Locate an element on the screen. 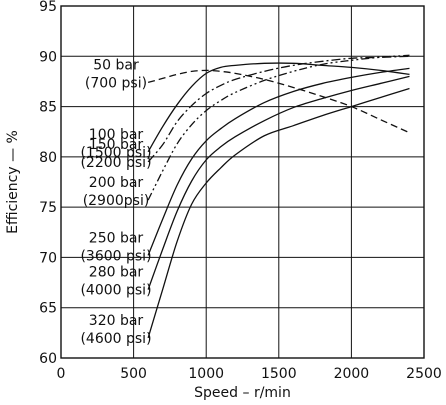 Image resolution: width=446 pixels, height=405 pixels. y-tick-label: 85 is located at coordinates (48, 108).